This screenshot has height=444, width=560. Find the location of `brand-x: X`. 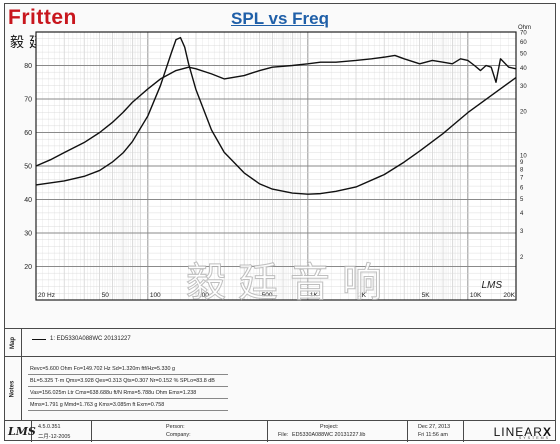

brand-x: X is located at coordinates (547, 432).